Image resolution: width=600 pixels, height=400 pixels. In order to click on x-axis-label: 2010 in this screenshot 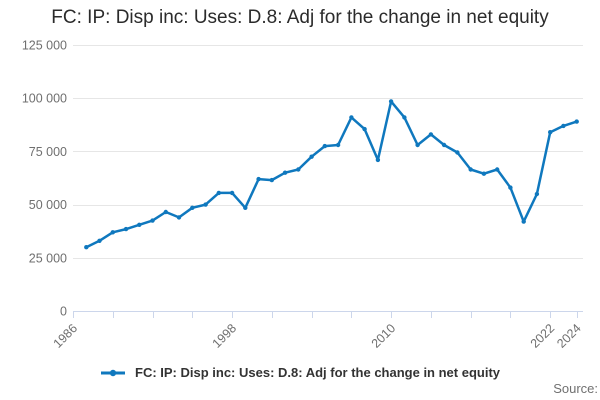, I will do `click(384, 335)`.